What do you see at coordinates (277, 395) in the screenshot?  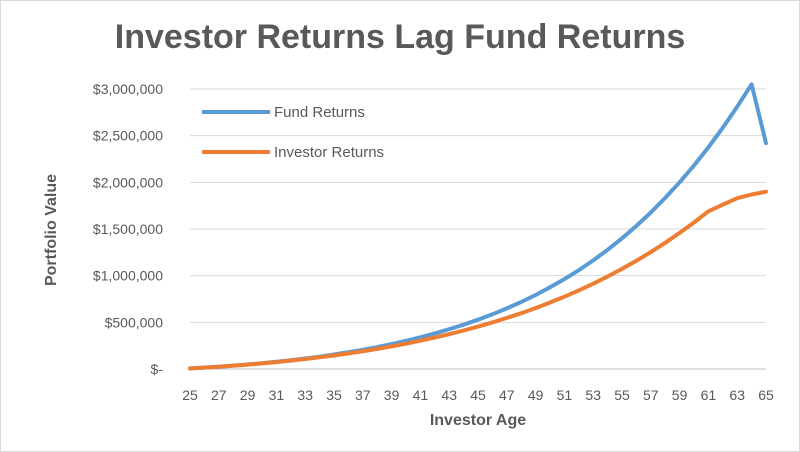 I see `x-tick-label: 31` at bounding box center [277, 395].